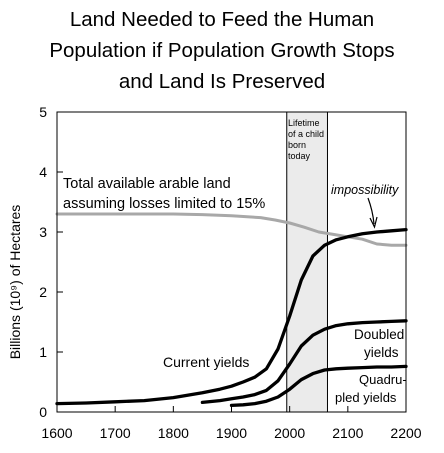 The width and height of the screenshot is (444, 453). Describe the element at coordinates (379, 334) in the screenshot. I see `doubled-yields-label: Doubled` at that location.